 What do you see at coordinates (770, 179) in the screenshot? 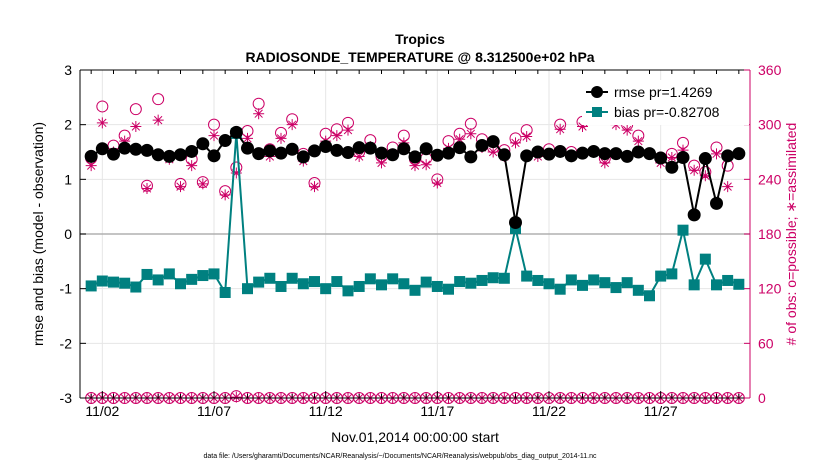
I see `right-y-tick-label: 240` at bounding box center [770, 179].